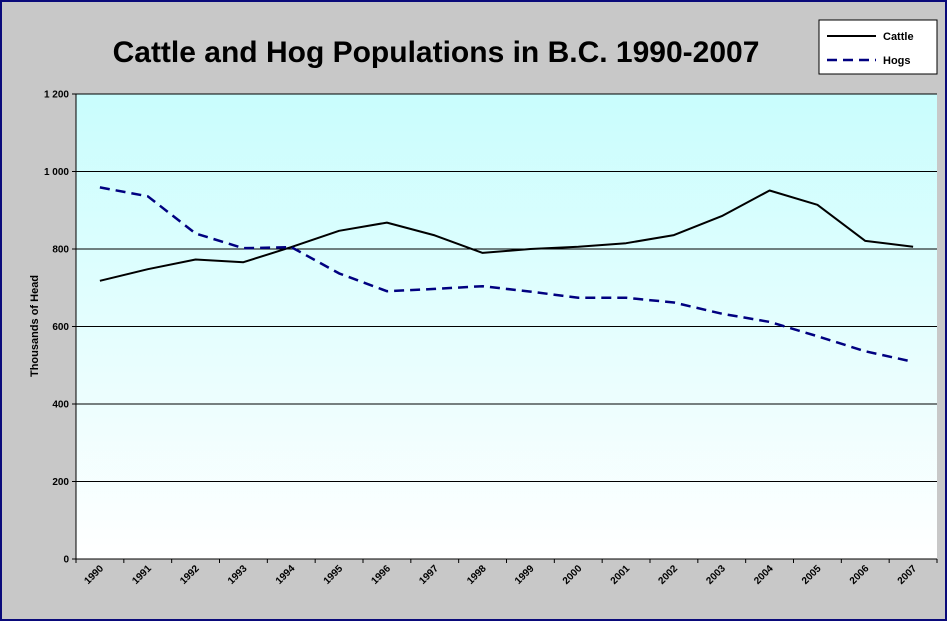 This screenshot has width=947, height=621. Describe the element at coordinates (56, 95) in the screenshot. I see `y-tick-label: 1 200` at that location.